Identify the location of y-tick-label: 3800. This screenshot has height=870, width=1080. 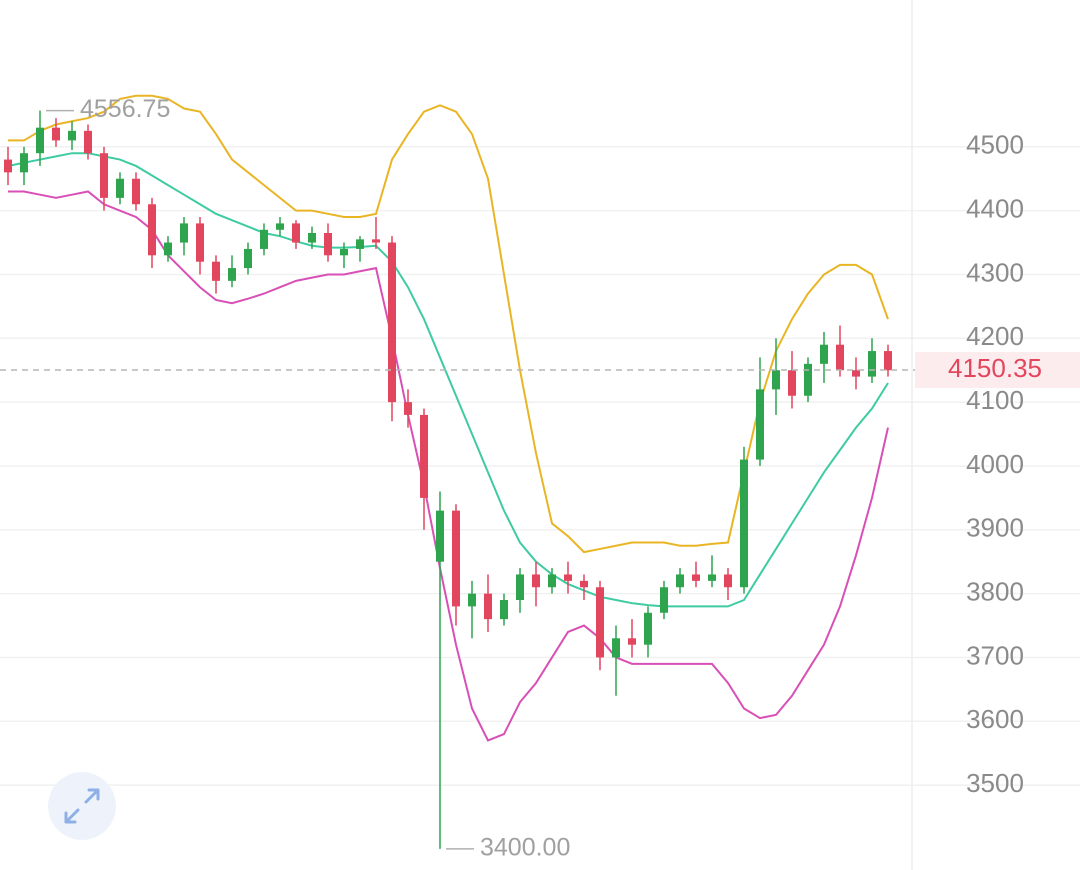
(995, 591).